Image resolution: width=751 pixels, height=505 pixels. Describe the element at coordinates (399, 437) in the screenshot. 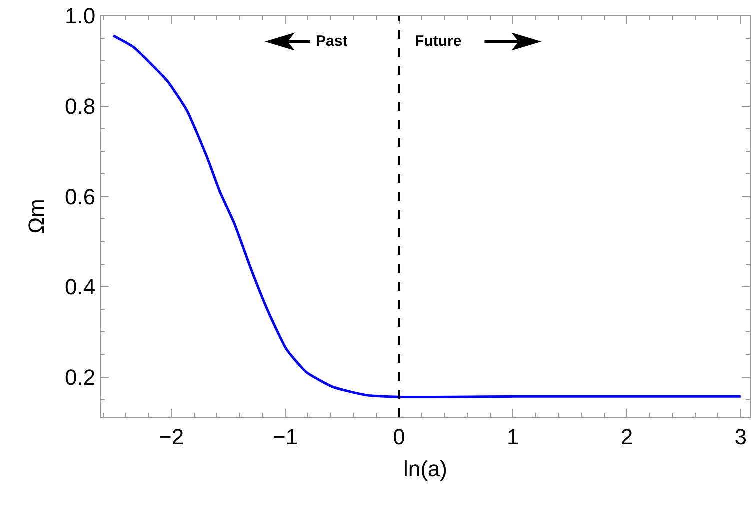

I see `x-tick-label: 0` at that location.